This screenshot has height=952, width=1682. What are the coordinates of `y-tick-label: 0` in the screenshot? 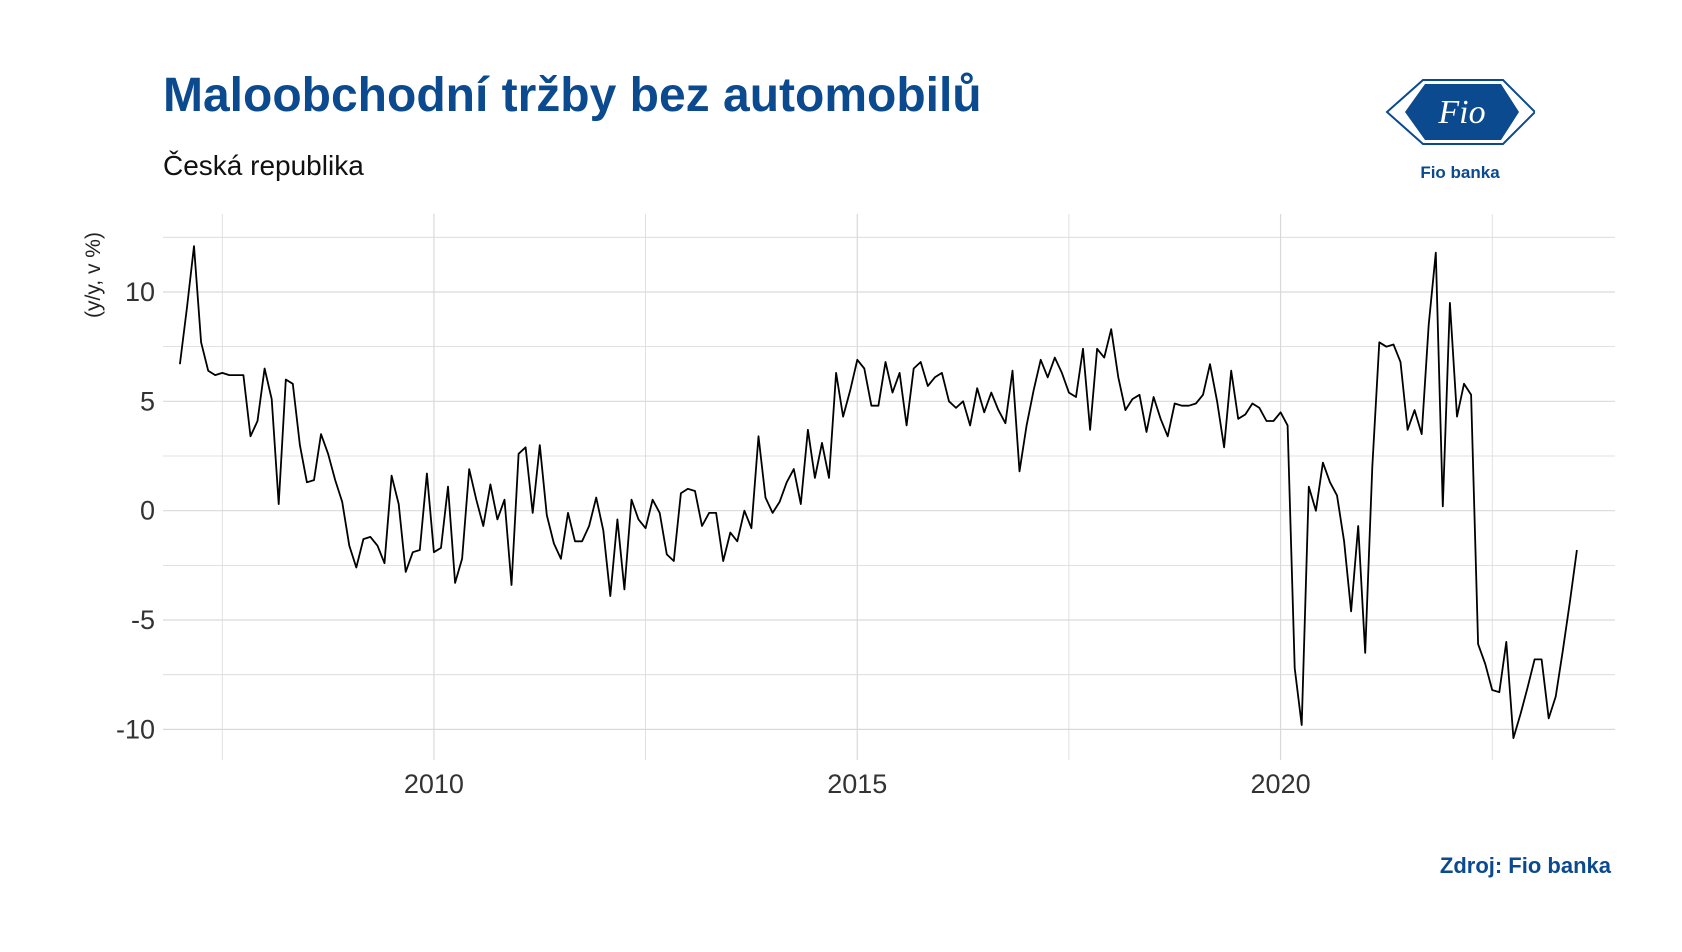 It's located at (147, 511).